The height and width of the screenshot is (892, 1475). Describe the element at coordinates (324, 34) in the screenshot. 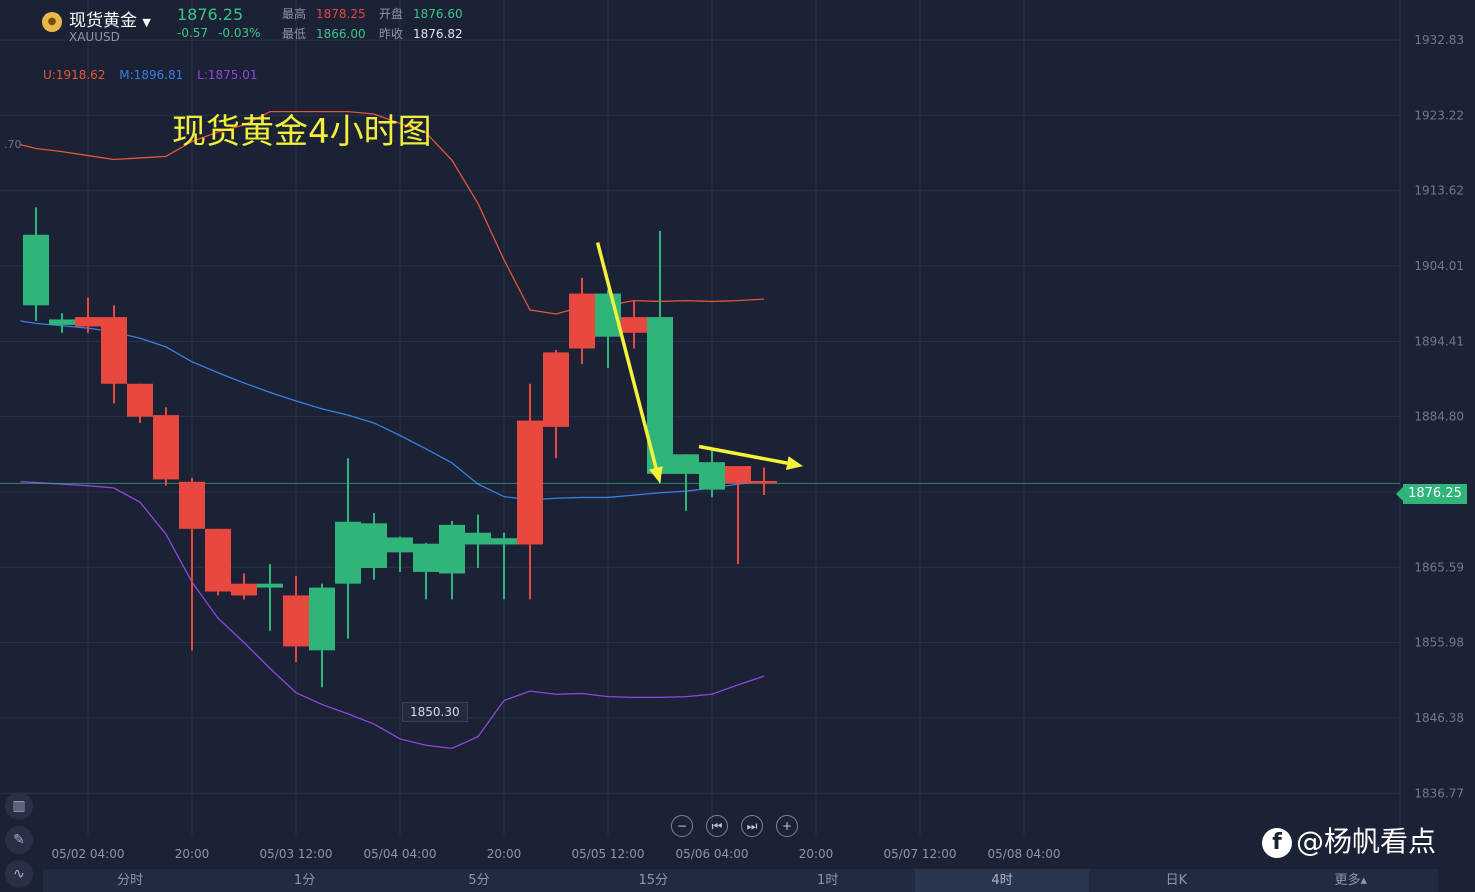

I see `low-stat: 最低 1866.00` at that location.